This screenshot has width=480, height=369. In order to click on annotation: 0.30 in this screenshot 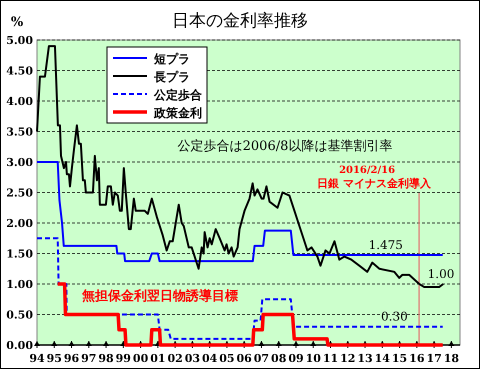, I will do `click(394, 317)`.